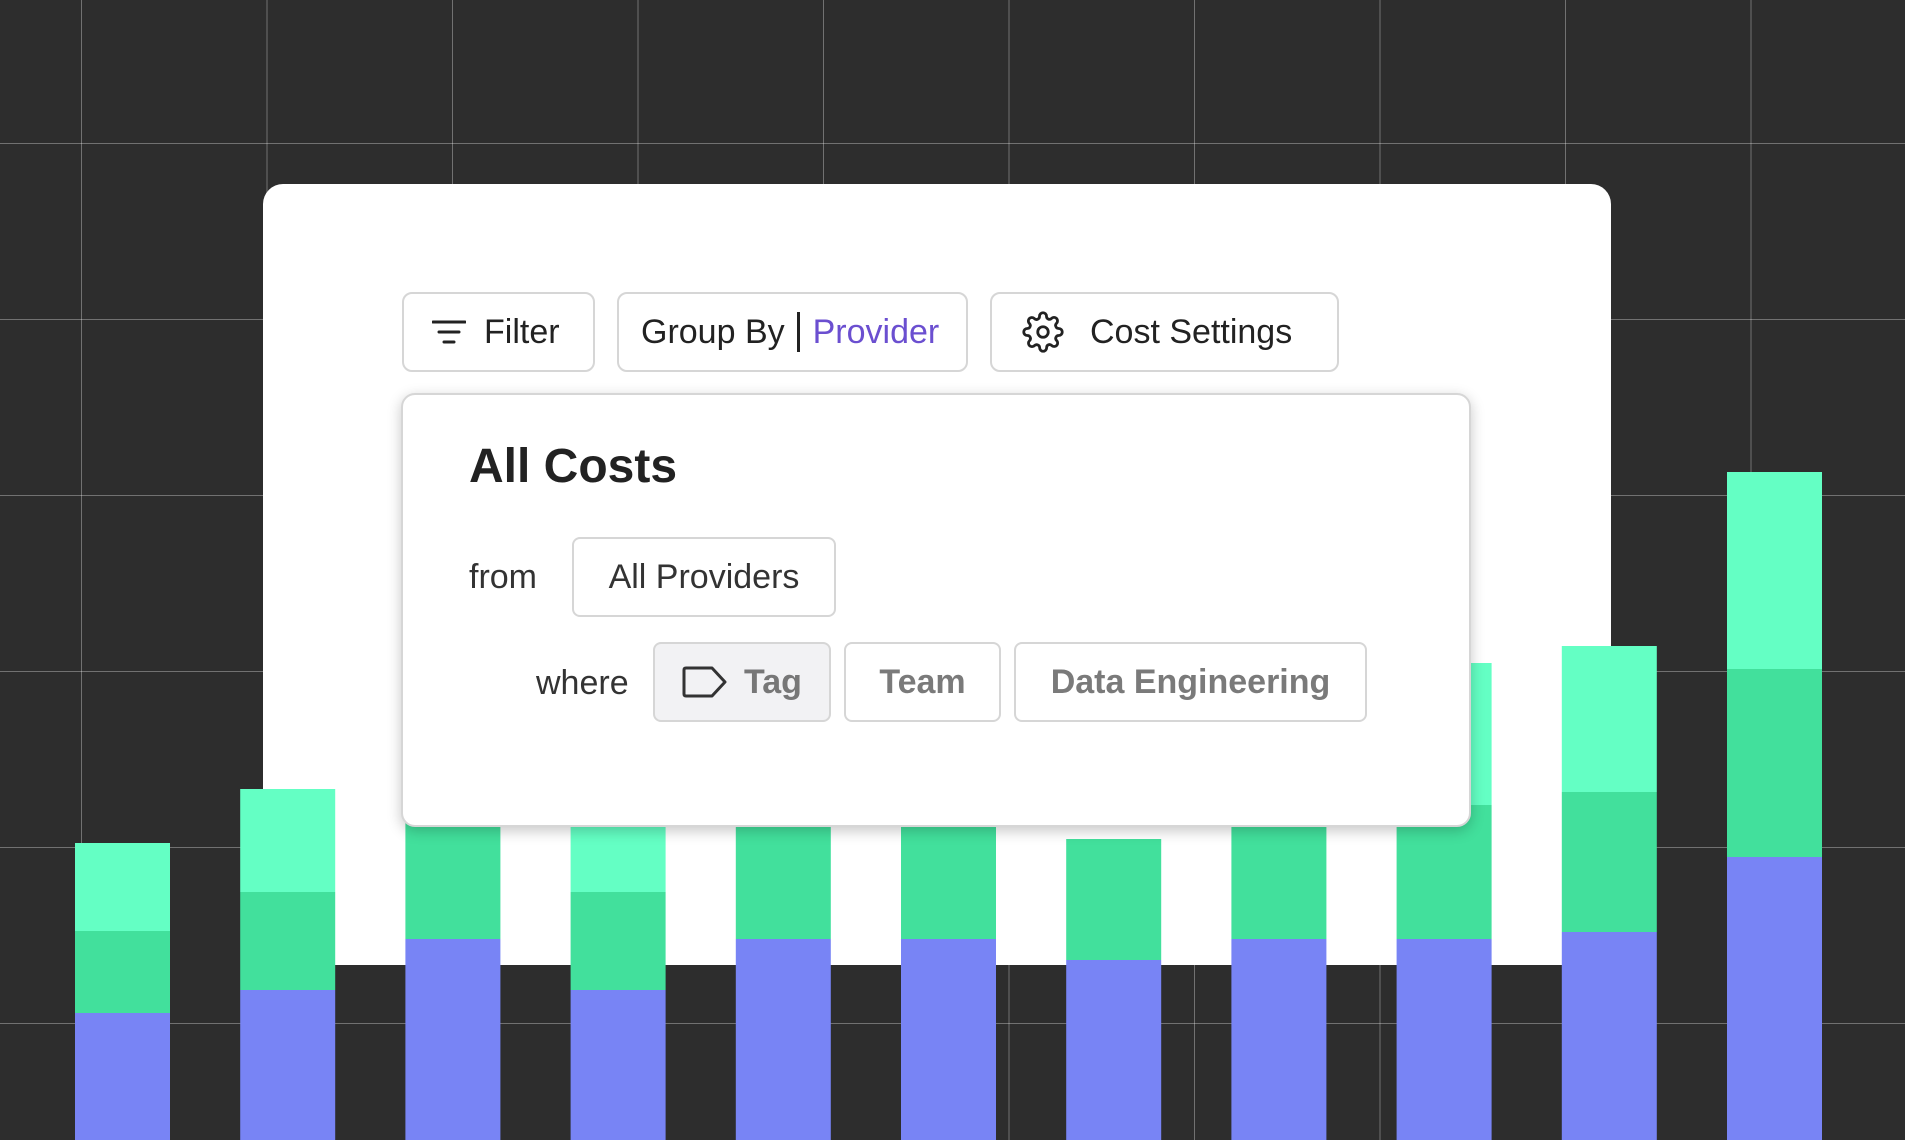 This screenshot has width=1905, height=1140. I want to click on from-label: from, so click(503, 577).